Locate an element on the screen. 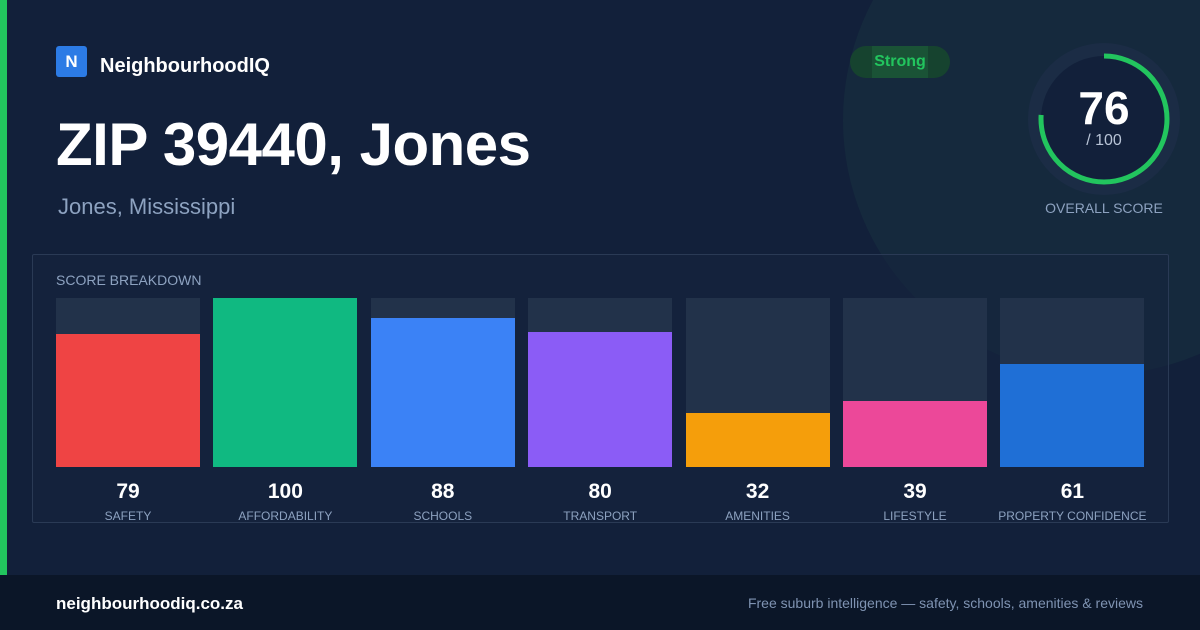  score-bar-lifestyle: 39 LIFESTYLE is located at coordinates (915, 410).